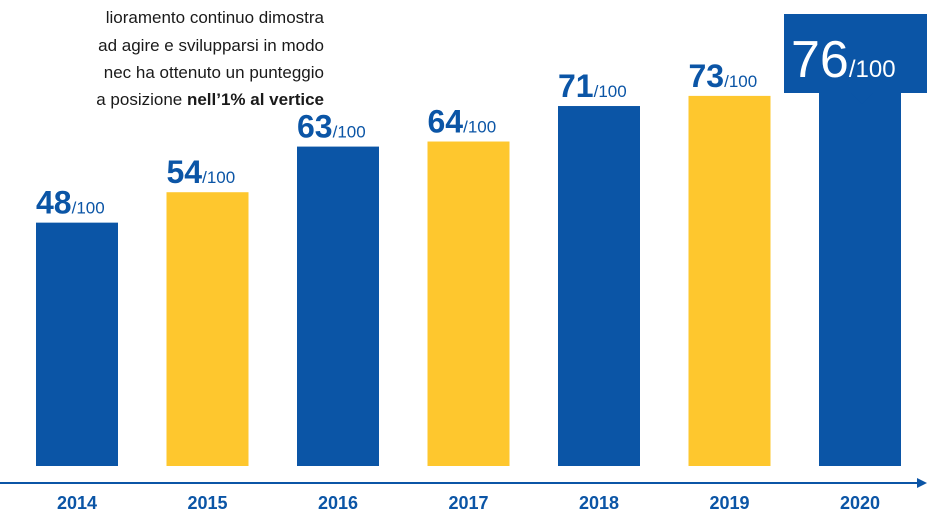 Image resolution: width=927 pixels, height=517 pixels. I want to click on value-label-suffix-2019: /100, so click(740, 81).